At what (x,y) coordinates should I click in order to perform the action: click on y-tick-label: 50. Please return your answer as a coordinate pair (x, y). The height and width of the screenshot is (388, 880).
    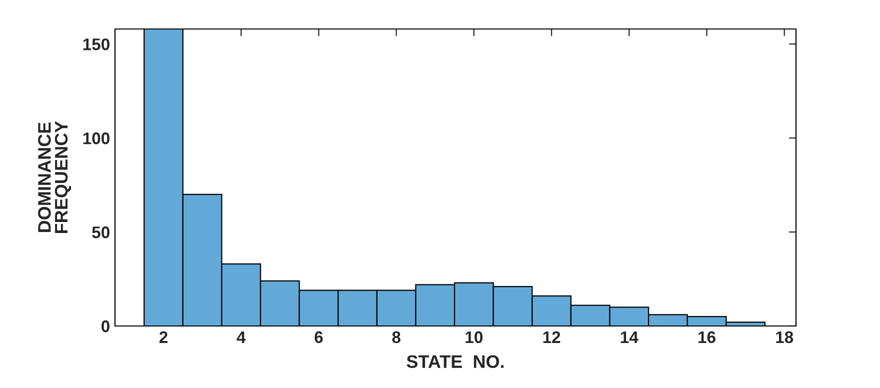
    Looking at the image, I should click on (101, 232).